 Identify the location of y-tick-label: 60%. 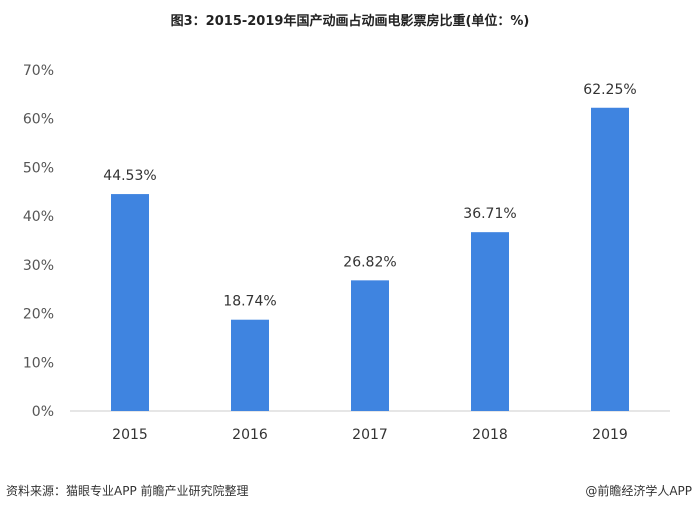
(38, 120).